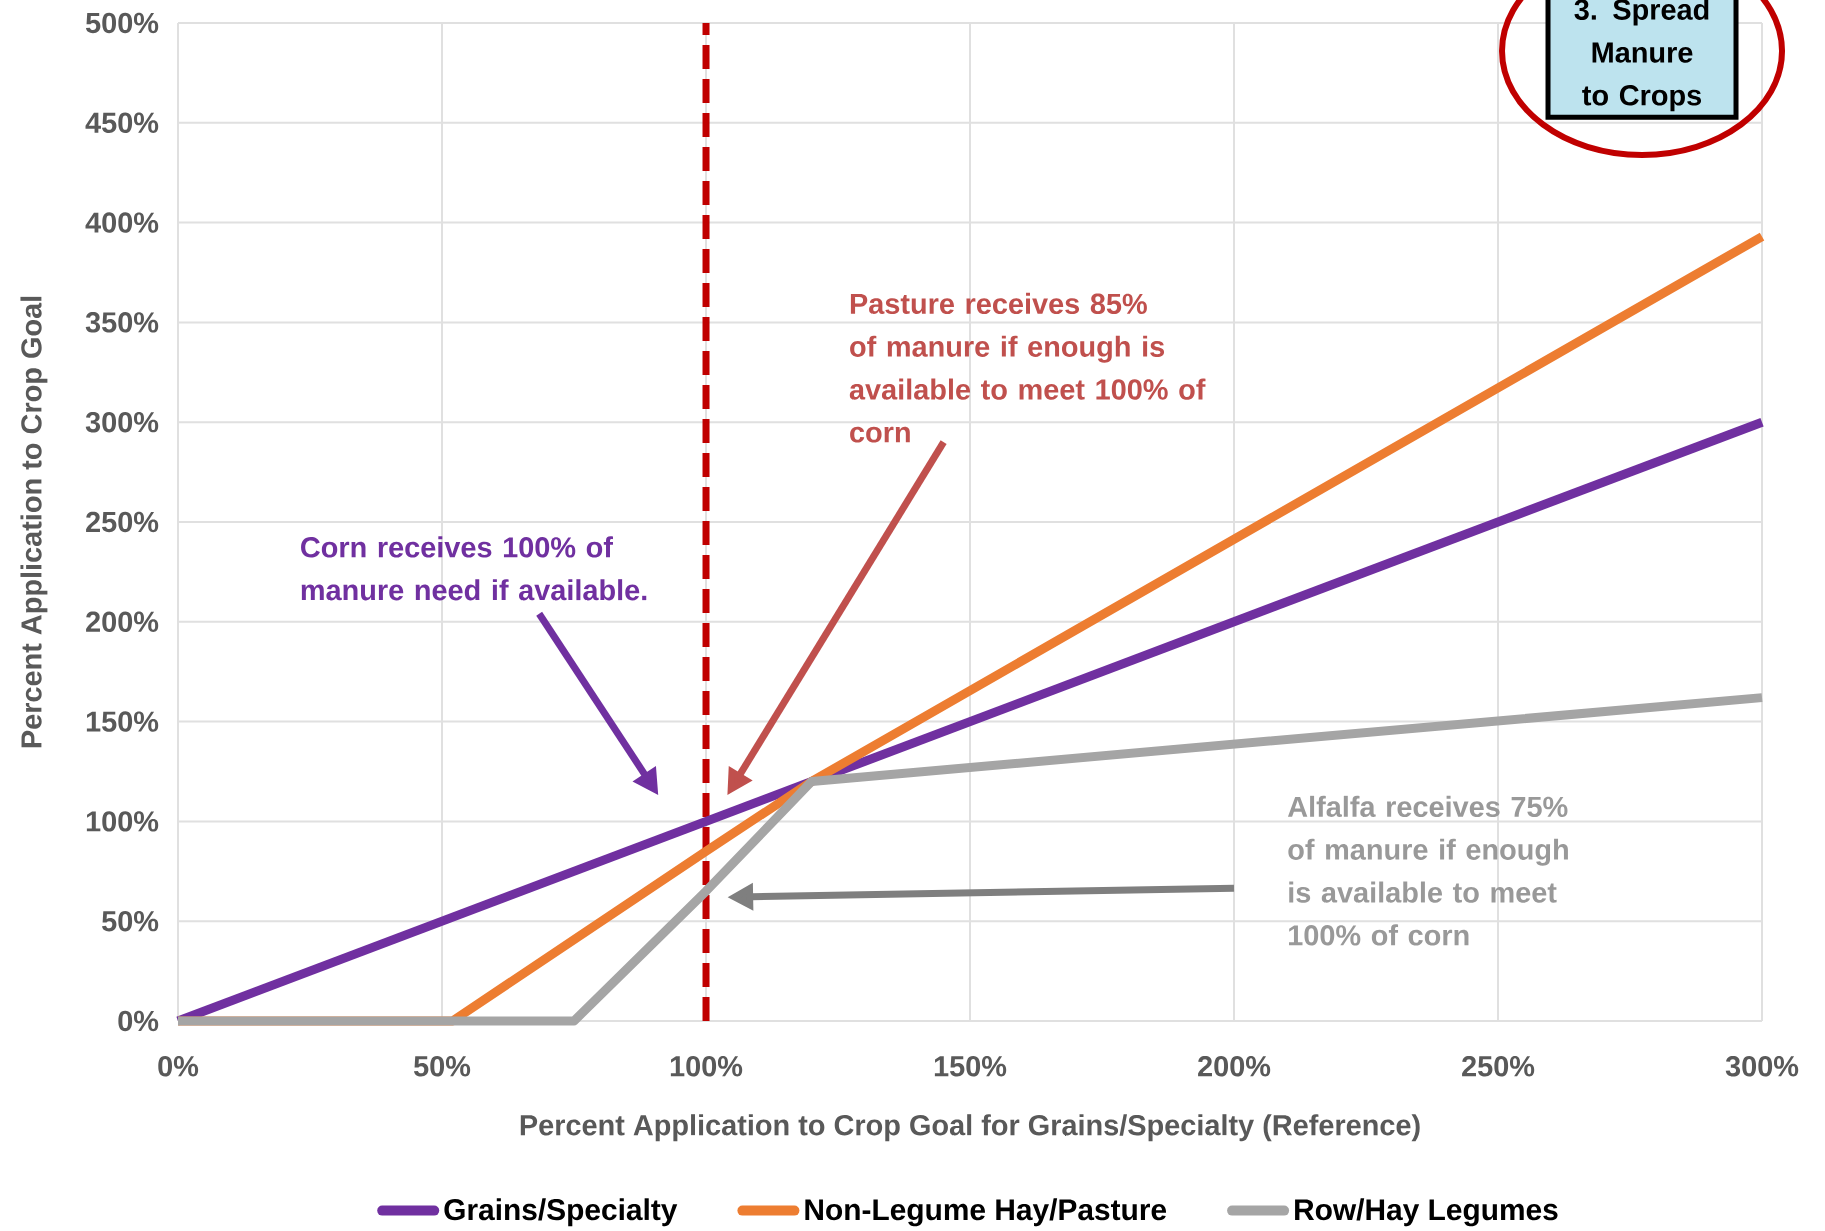  What do you see at coordinates (561, 1212) in the screenshot?
I see `legend-label: Grains/Specialty` at bounding box center [561, 1212].